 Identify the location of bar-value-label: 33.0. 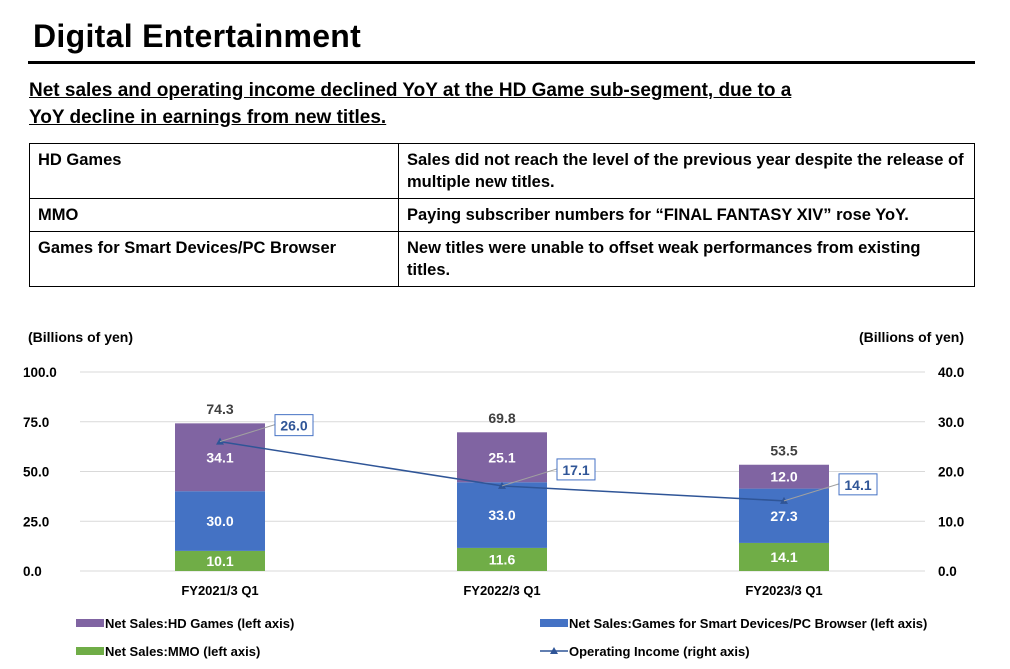
(501, 515).